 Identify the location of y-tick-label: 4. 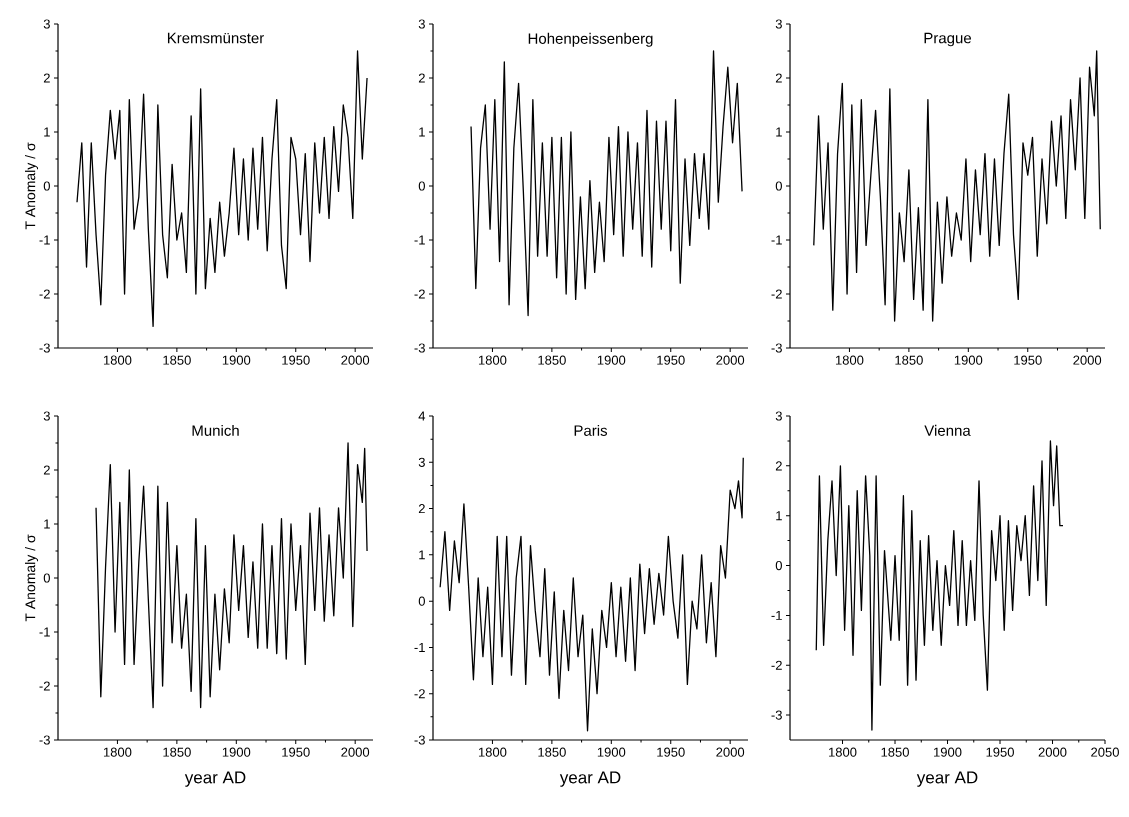
(422, 416).